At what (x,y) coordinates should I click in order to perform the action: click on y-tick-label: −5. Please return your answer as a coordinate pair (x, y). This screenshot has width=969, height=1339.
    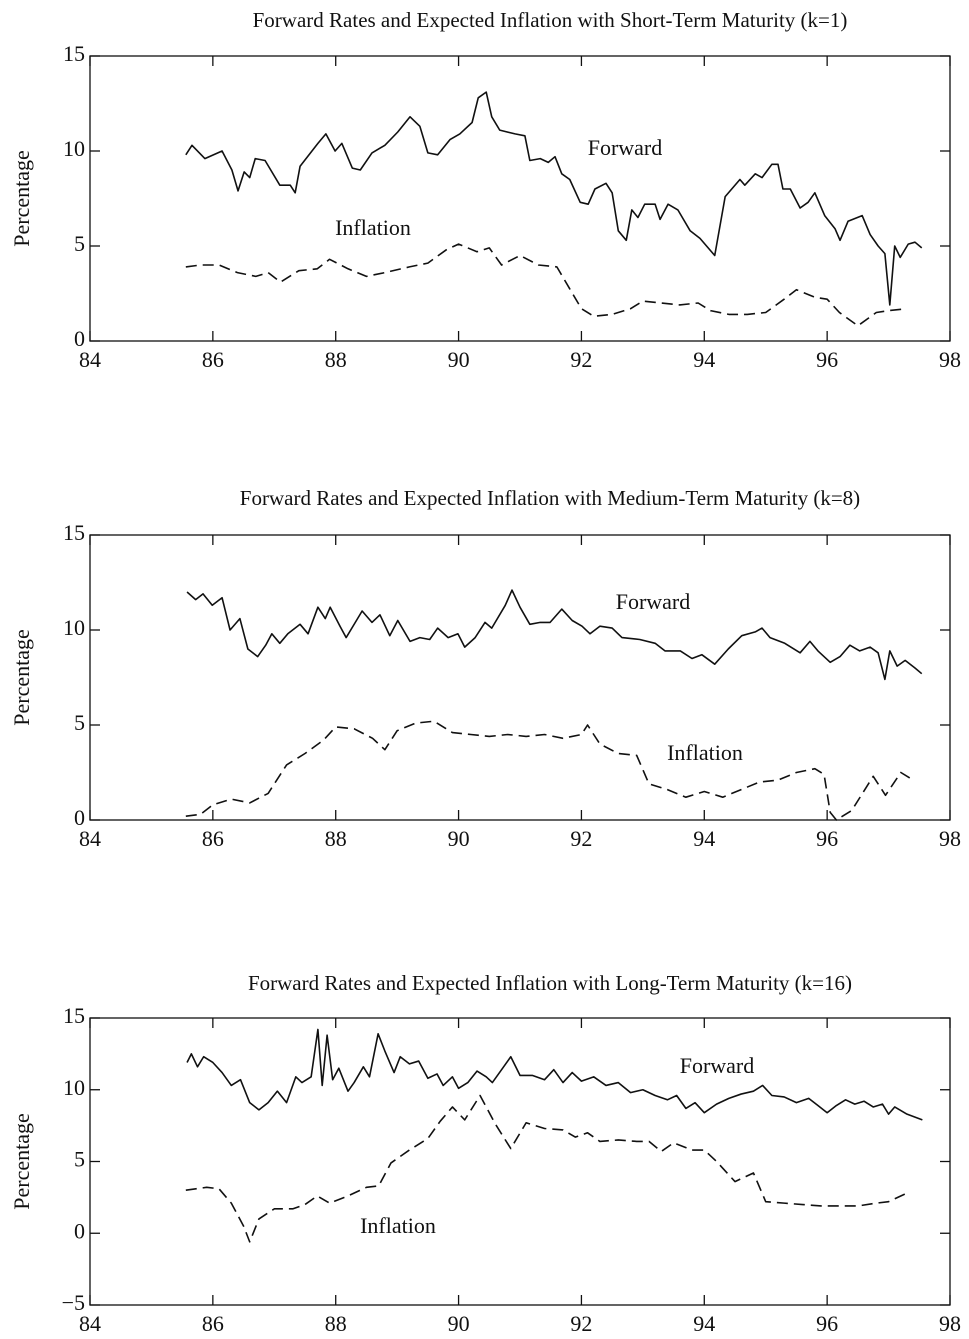
    Looking at the image, I should click on (73, 1302).